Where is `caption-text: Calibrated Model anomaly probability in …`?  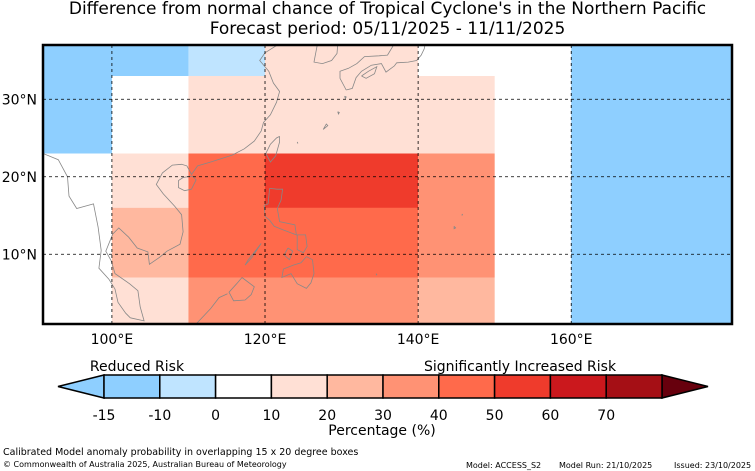 caption-text: Calibrated Model anomaly probability in … is located at coordinates (181, 452).